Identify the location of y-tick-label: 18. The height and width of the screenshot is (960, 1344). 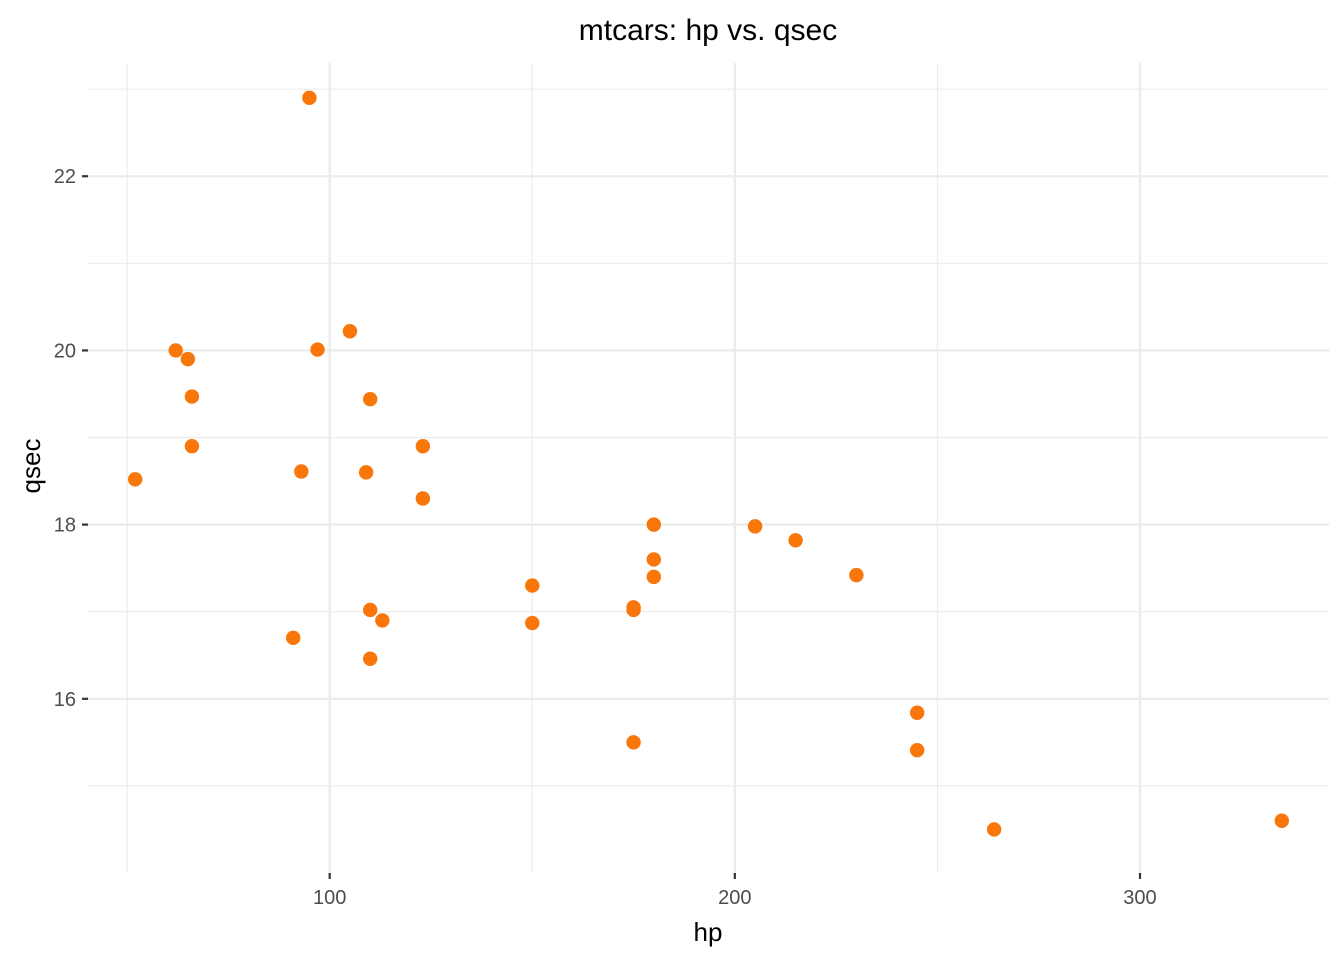
(65, 526).